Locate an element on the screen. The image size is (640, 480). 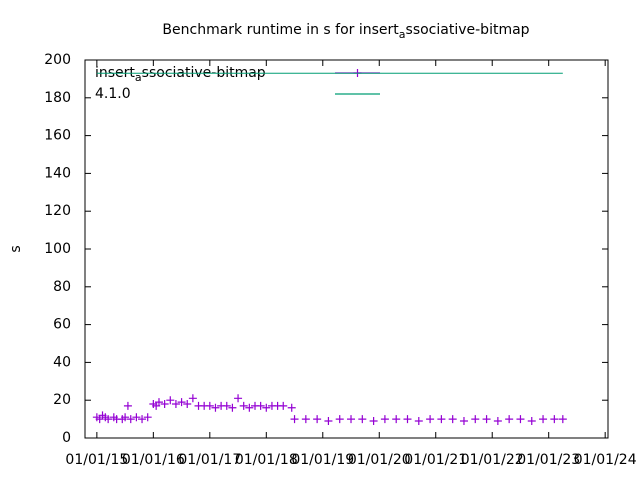
y-tick-label: 140 is located at coordinates (57, 173).